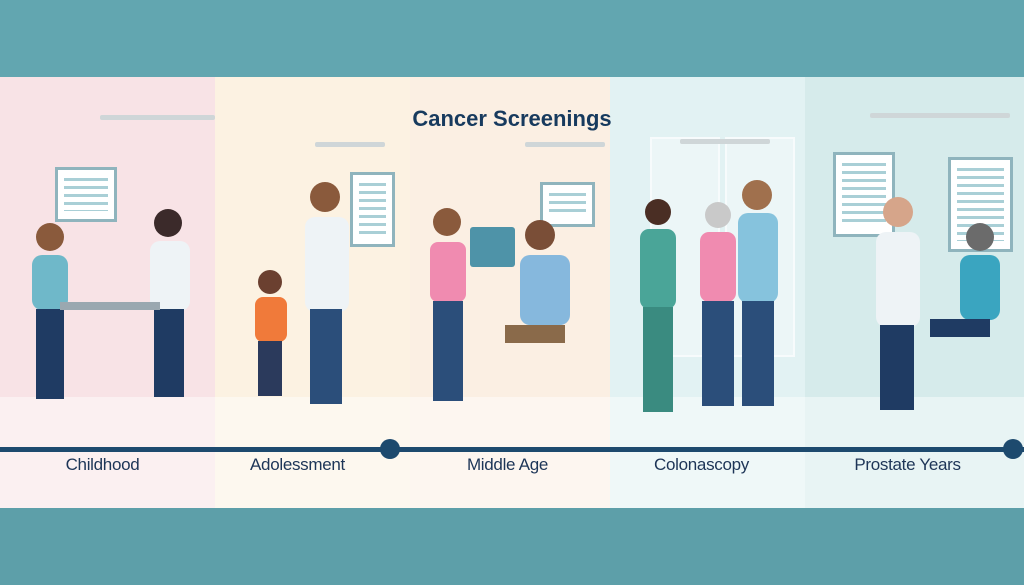 The width and height of the screenshot is (1024, 585). Describe the element at coordinates (102, 464) in the screenshot. I see `stage-label-childhood: Childhood` at that location.